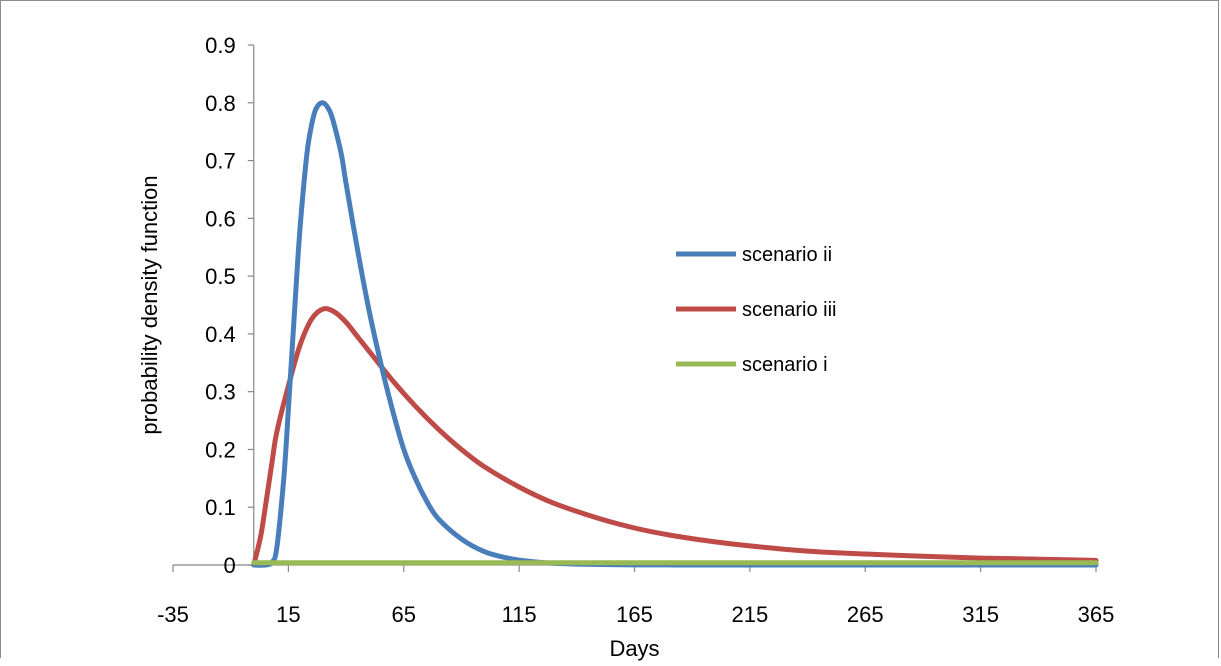 This screenshot has height=666, width=1221. Describe the element at coordinates (750, 614) in the screenshot. I see `x-tick-label: 215` at that location.